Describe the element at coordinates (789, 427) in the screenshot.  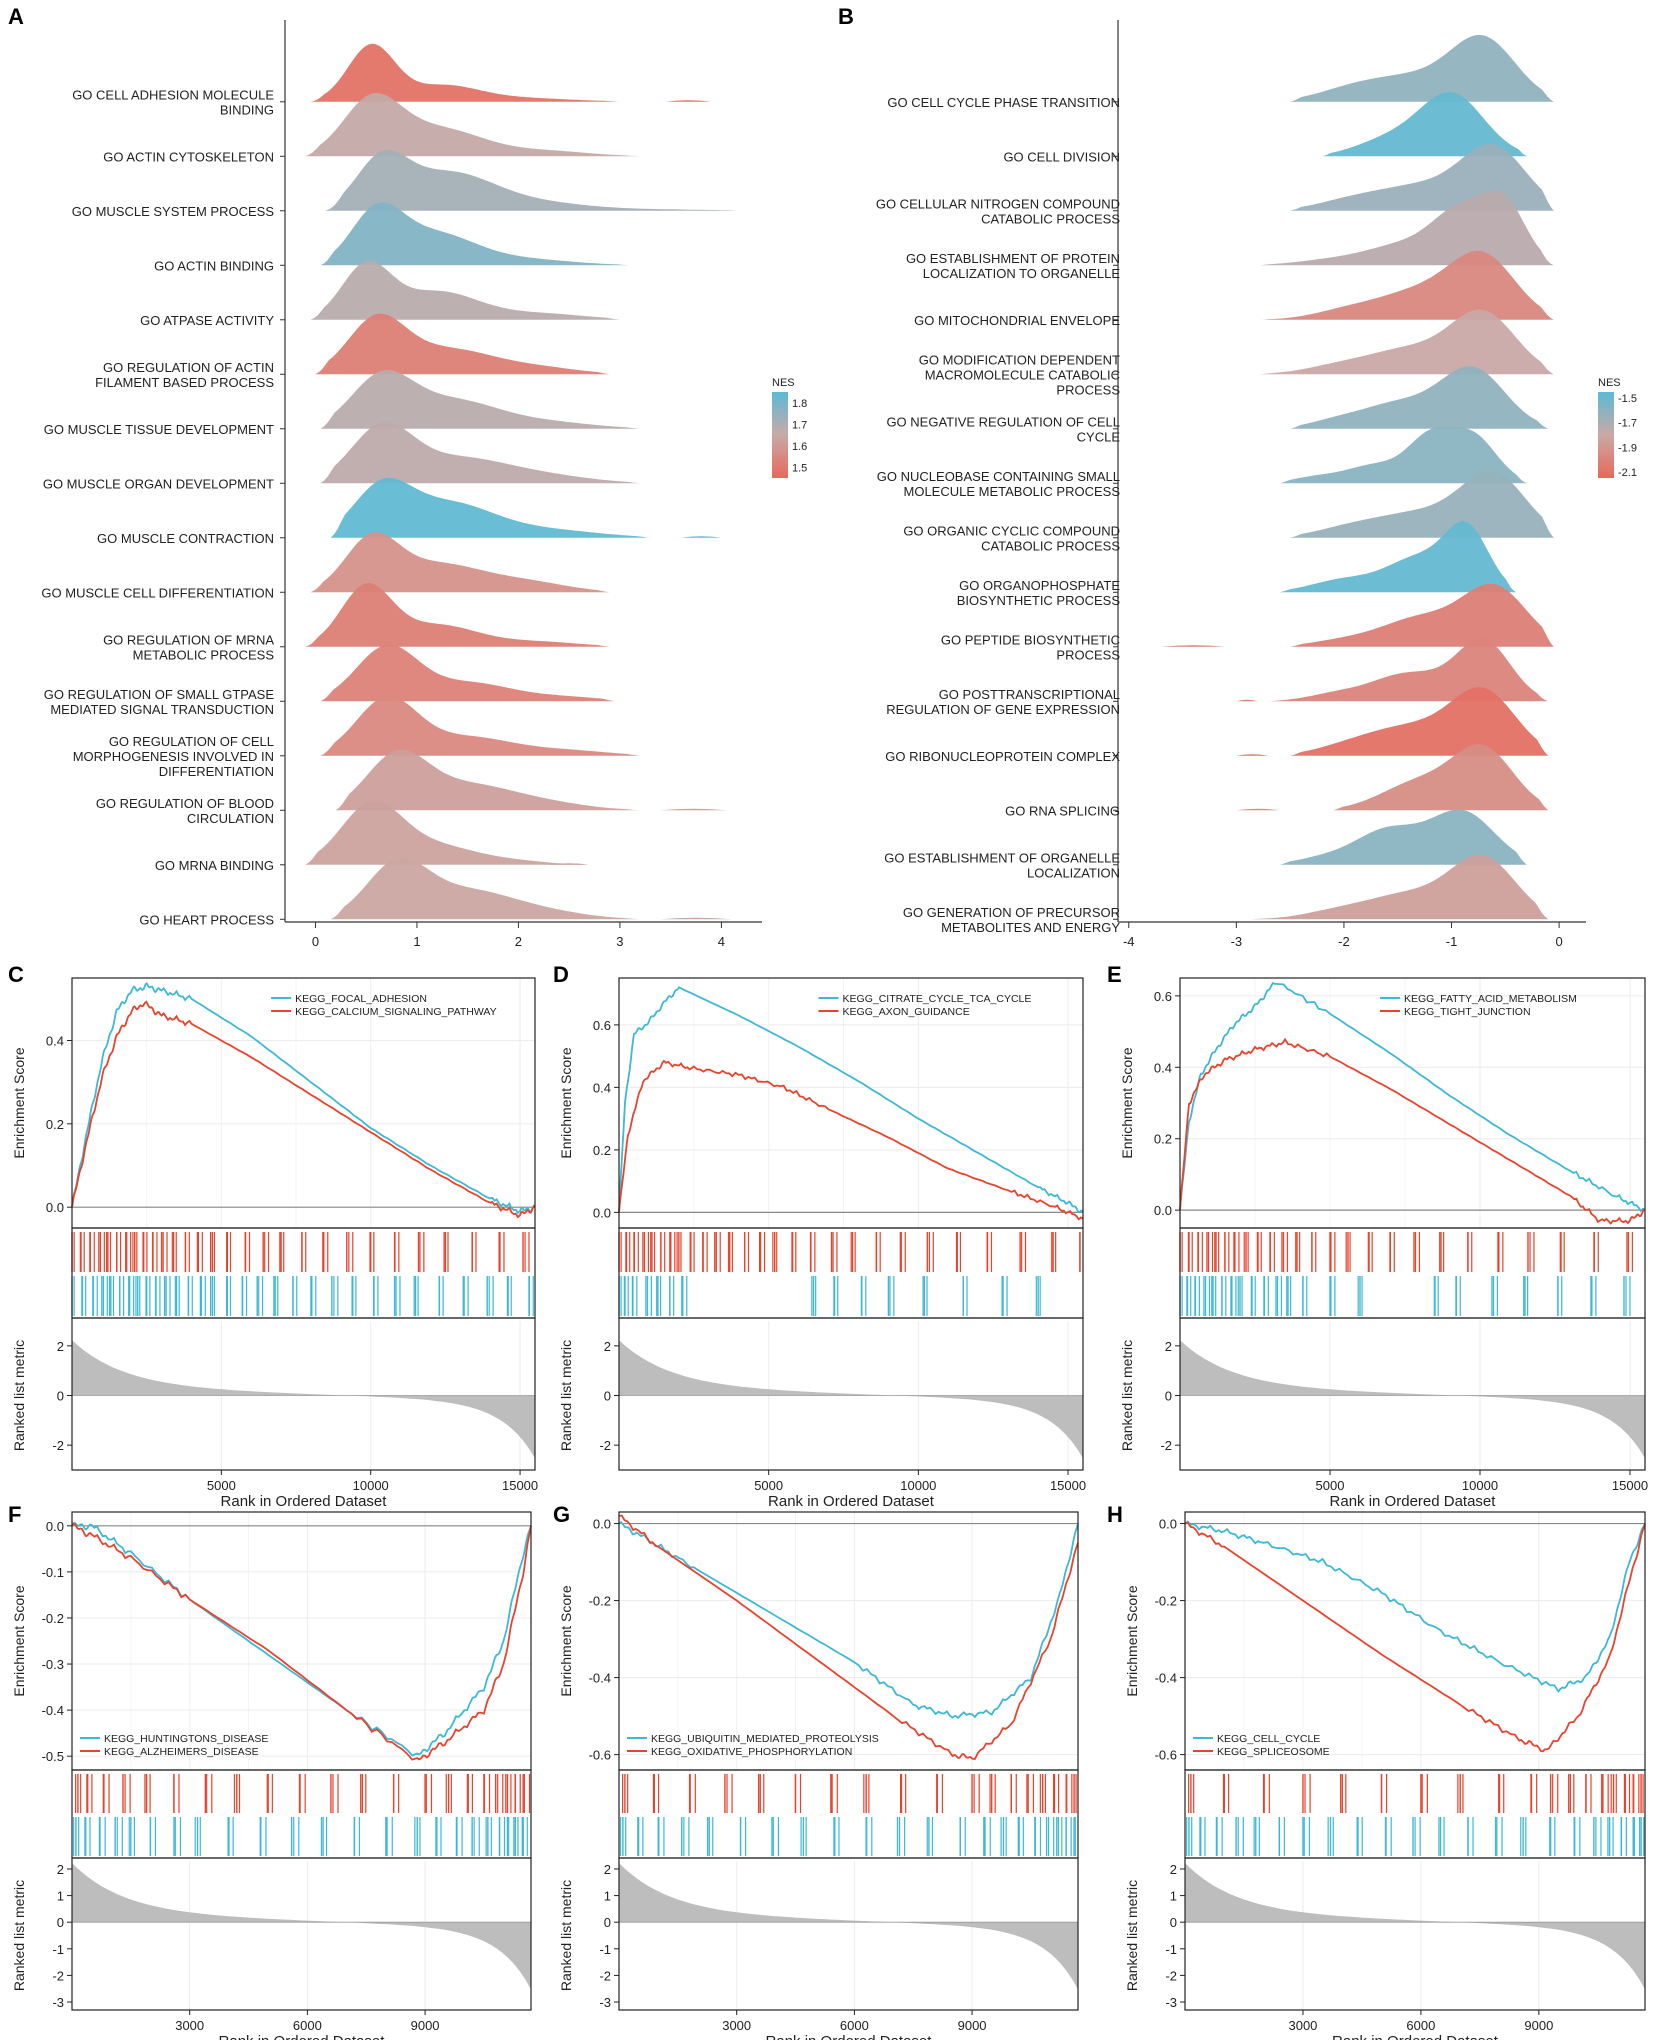
I see `nes-legend: NES 1.8 1.7 1.6 1.5` at that location.